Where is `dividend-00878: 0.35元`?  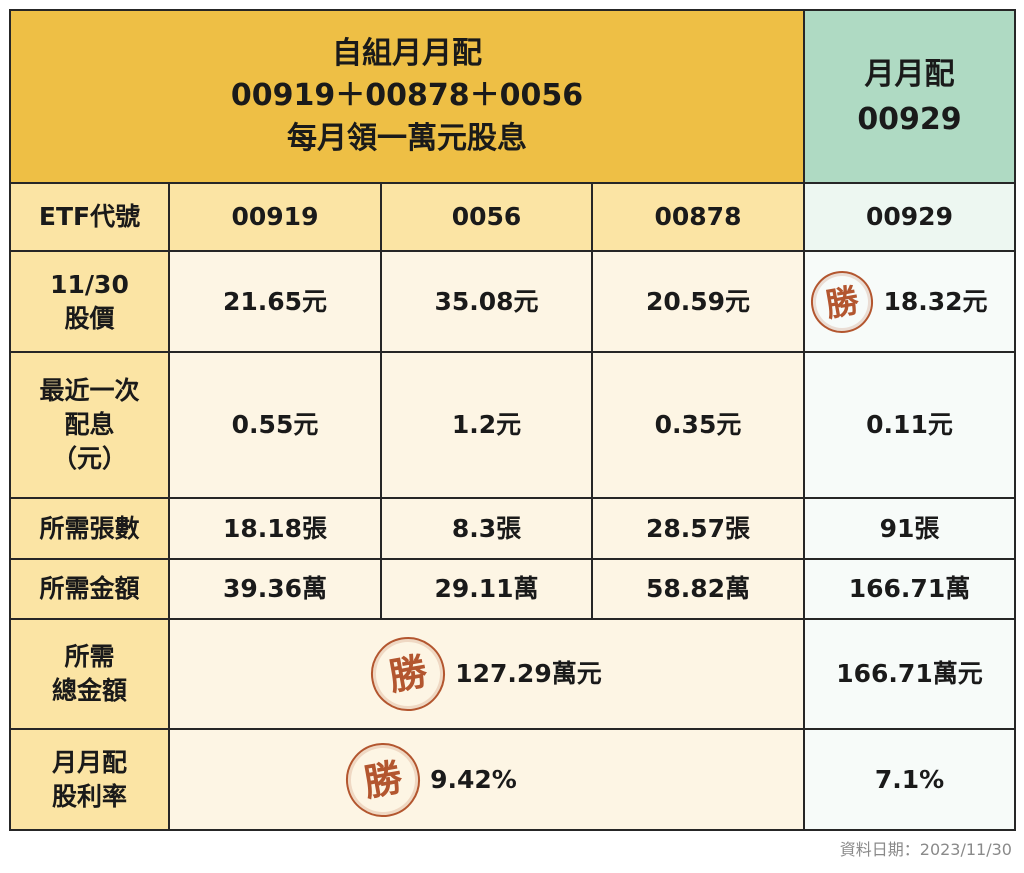 dividend-00878: 0.35元 is located at coordinates (698, 425).